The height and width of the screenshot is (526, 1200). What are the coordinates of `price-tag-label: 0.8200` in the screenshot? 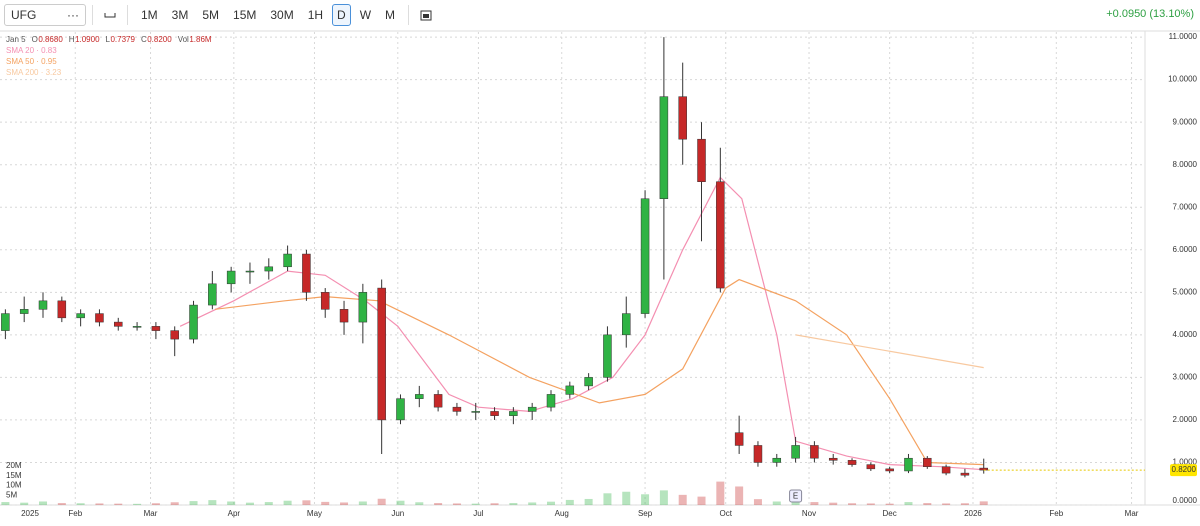 It's located at (1184, 469).